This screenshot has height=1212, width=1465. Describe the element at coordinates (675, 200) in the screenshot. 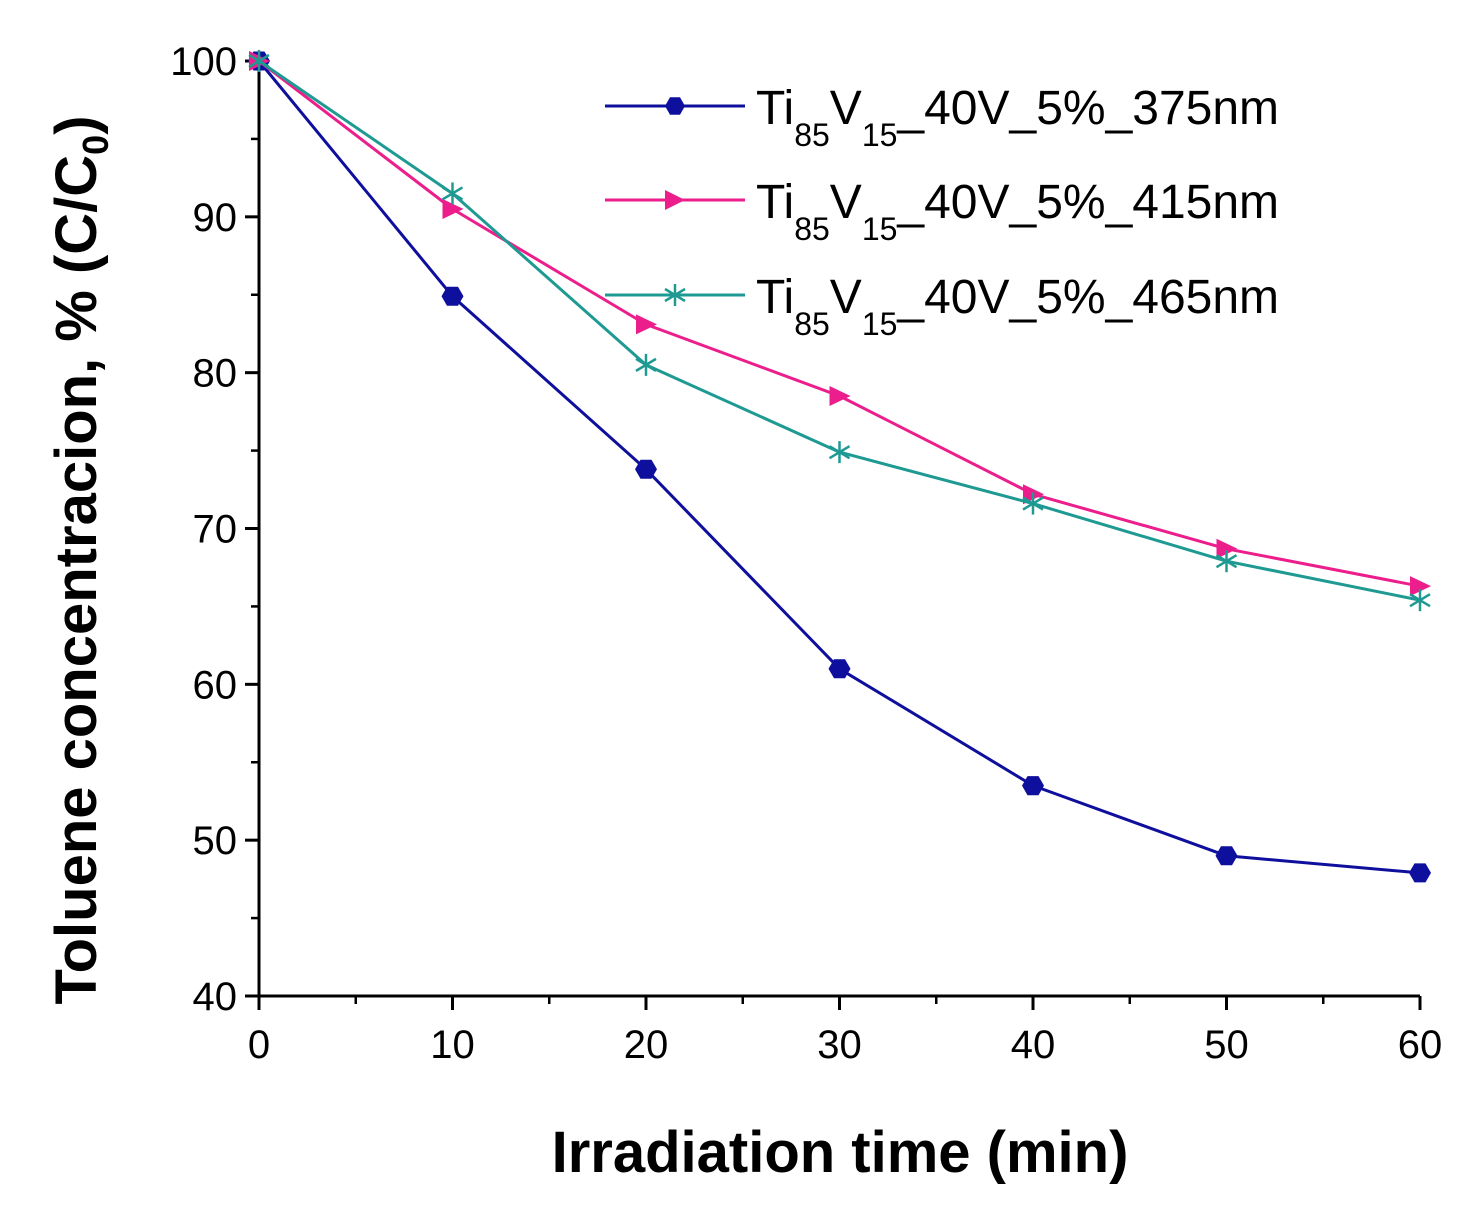

I see `legend-marker-triangle-icon` at that location.